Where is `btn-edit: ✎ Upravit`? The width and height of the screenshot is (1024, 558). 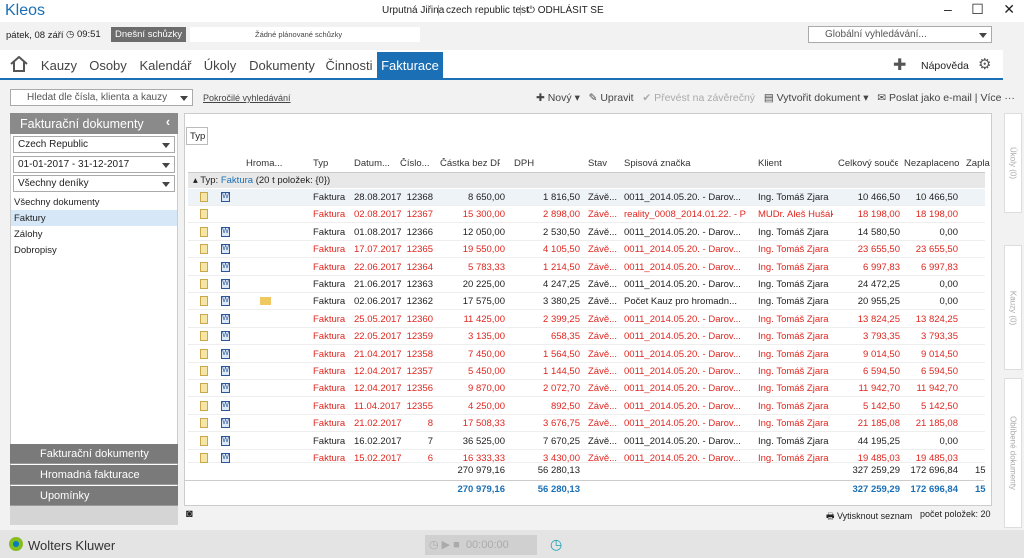
btn-edit: ✎ Upravit is located at coordinates (611, 98).